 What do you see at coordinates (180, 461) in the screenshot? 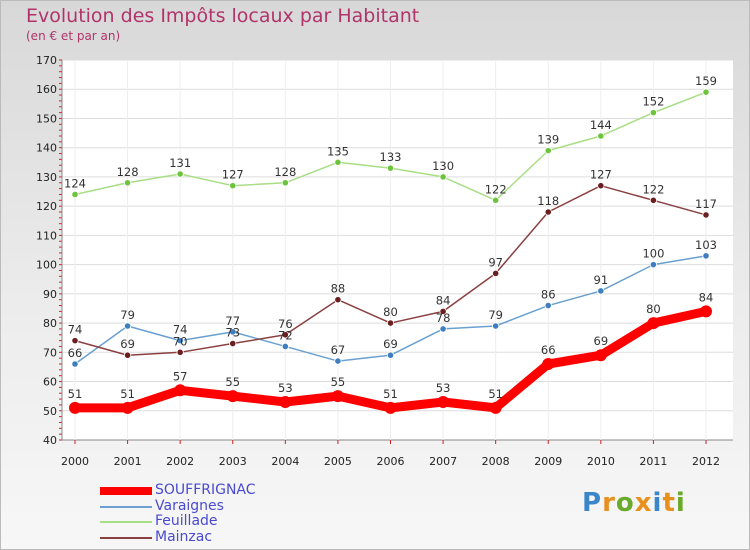
I see `x-tick-label: 2002` at bounding box center [180, 461].